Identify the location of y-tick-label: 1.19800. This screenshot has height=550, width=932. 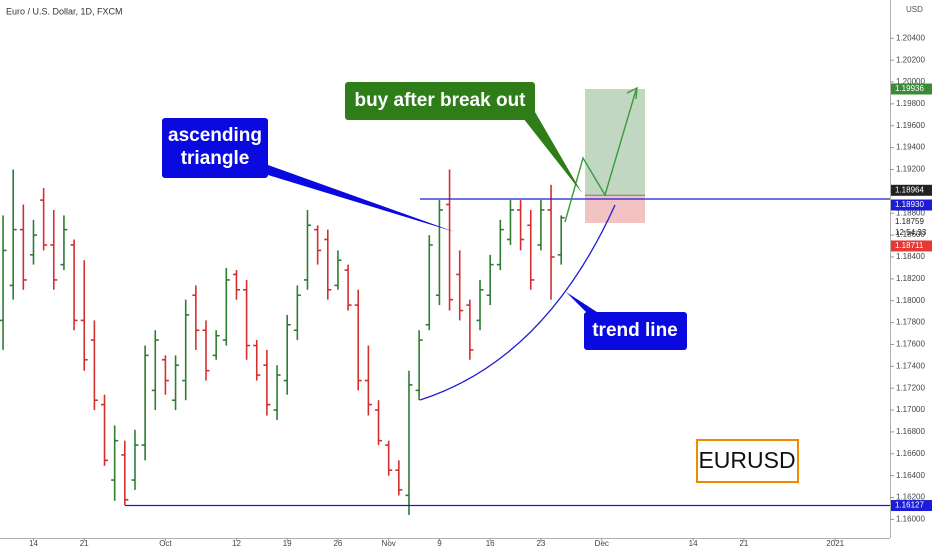
(910, 103).